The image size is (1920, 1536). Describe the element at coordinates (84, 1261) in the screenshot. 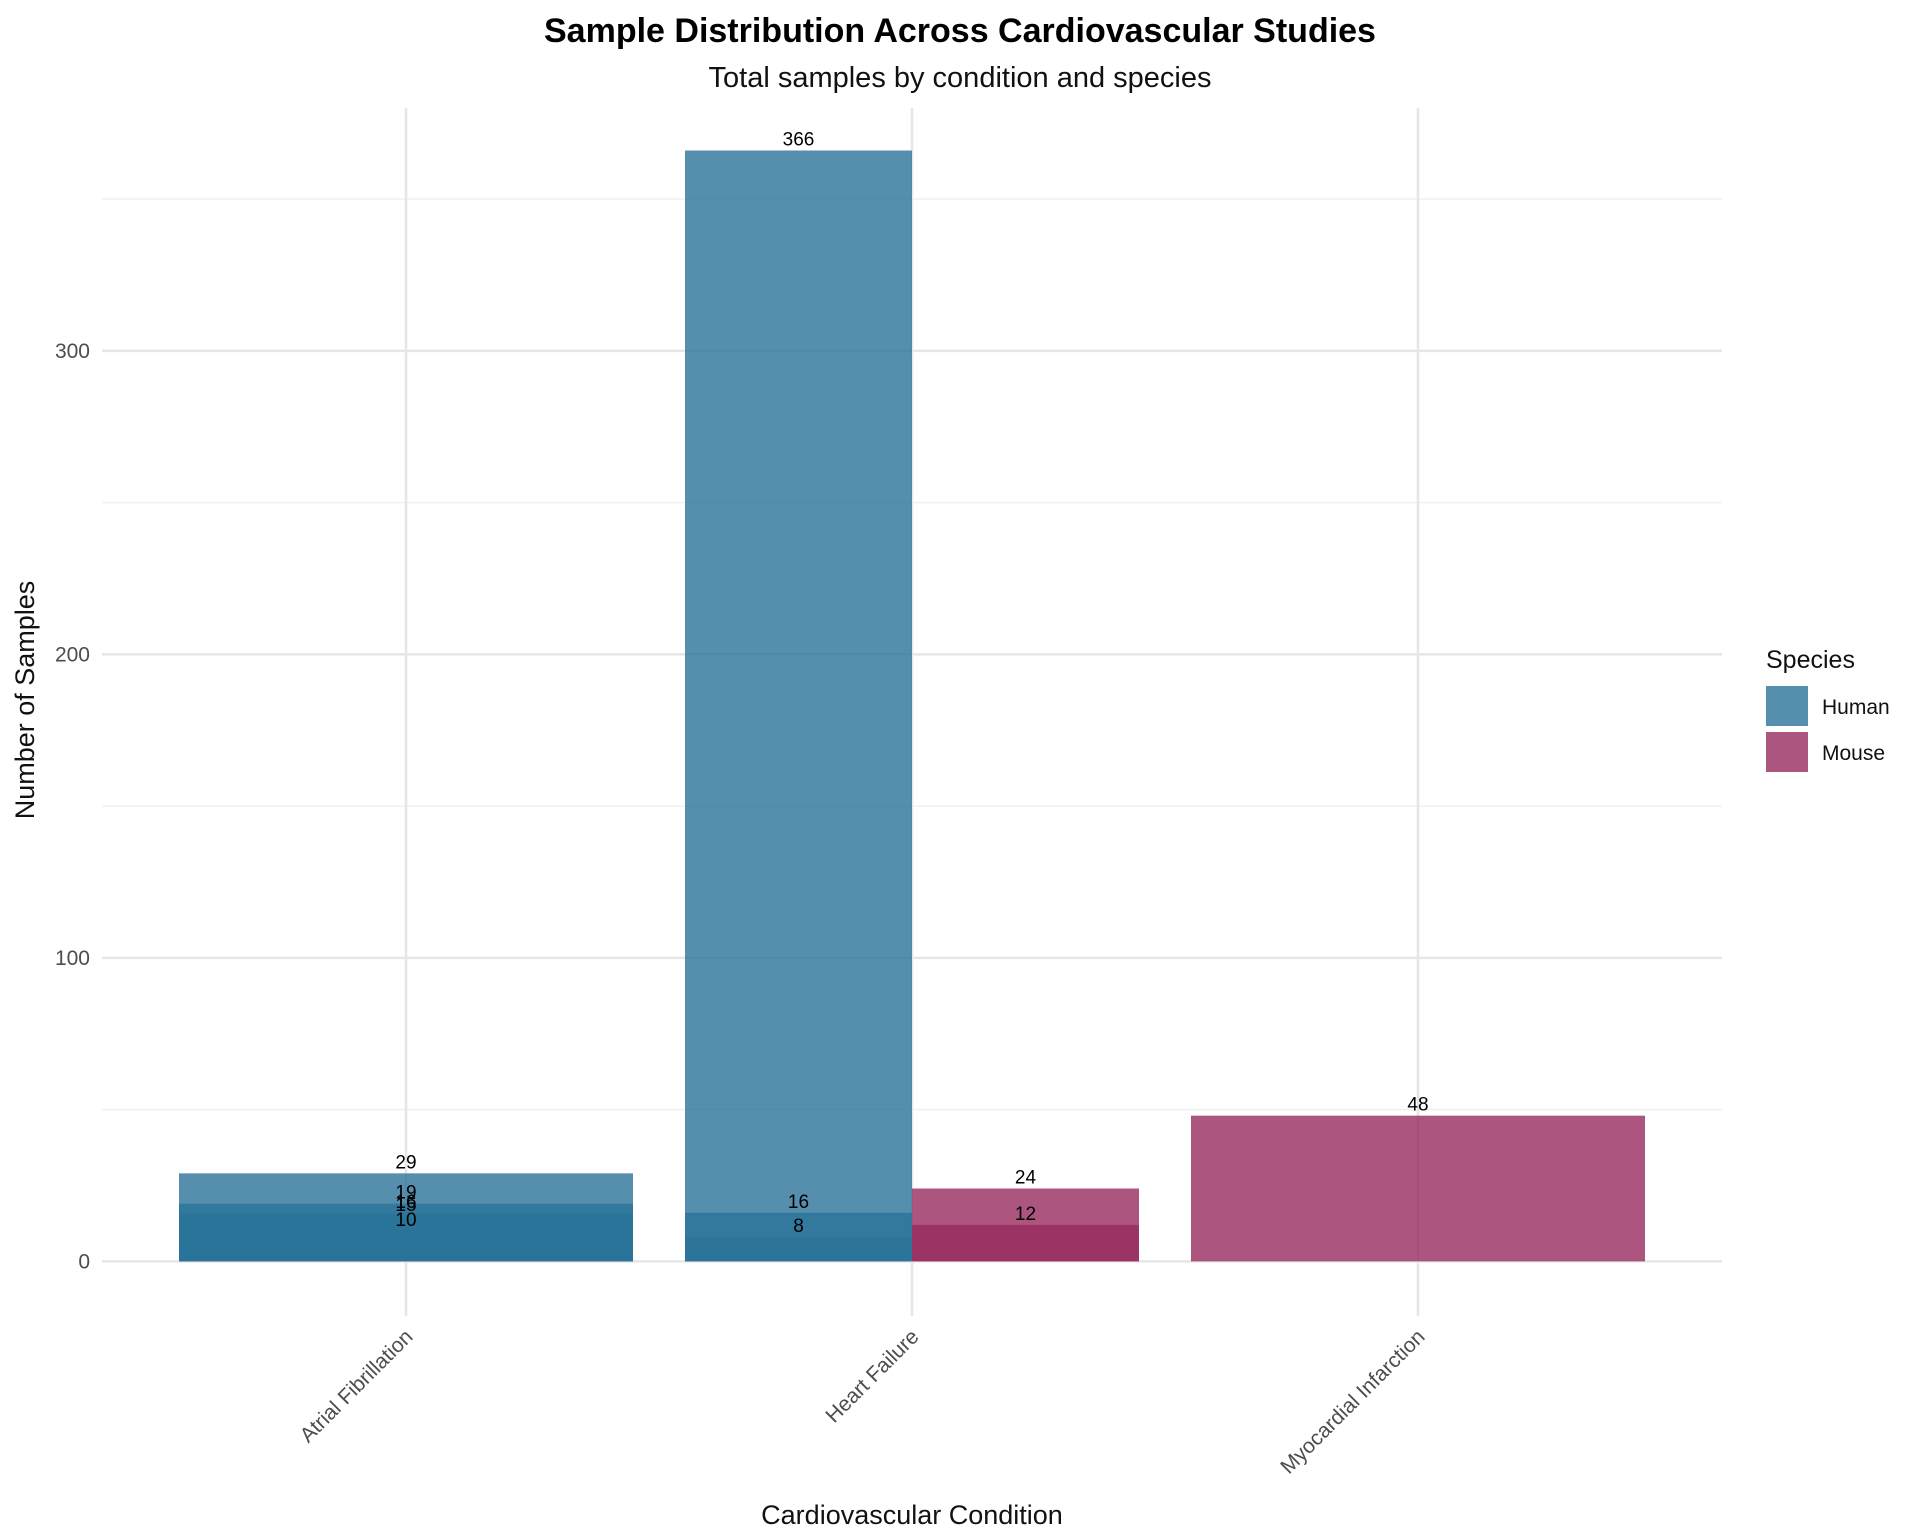

I see `y-tick-label: 0` at that location.